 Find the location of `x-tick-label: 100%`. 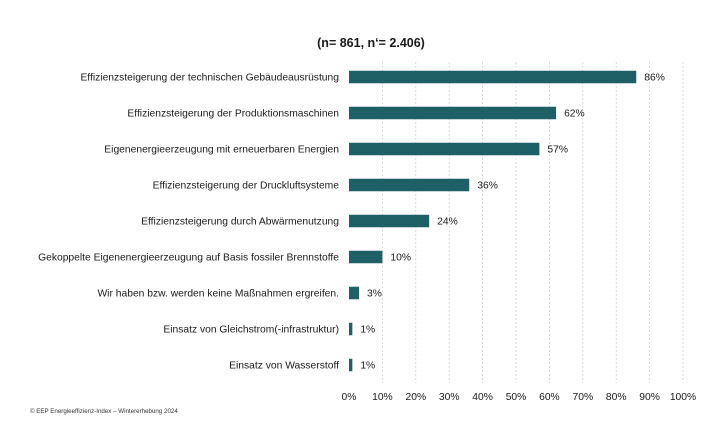

x-tick-label: 100% is located at coordinates (683, 397).